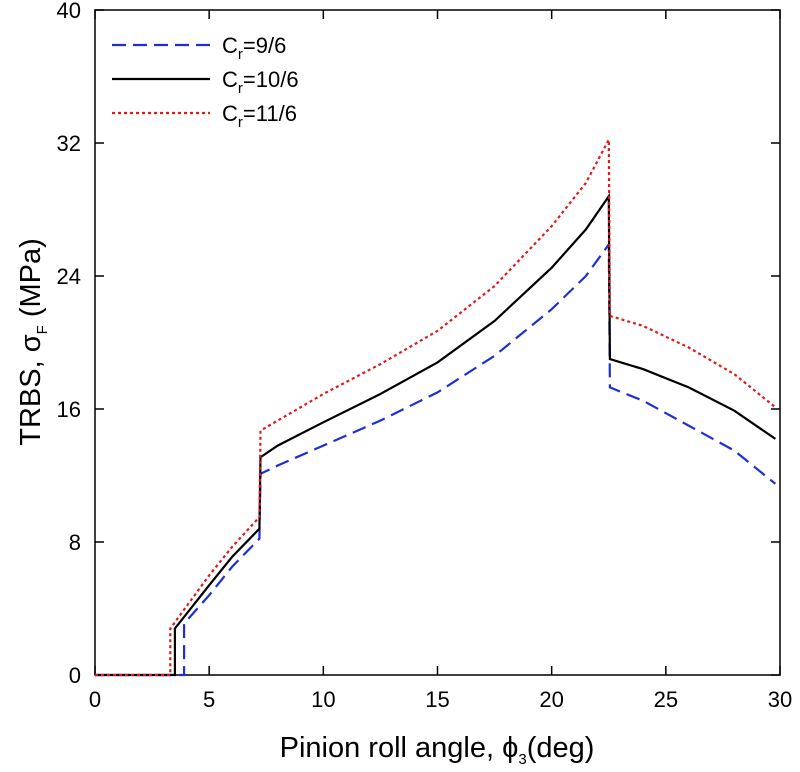  What do you see at coordinates (69, 11) in the screenshot?
I see `y-tick-label: 40` at bounding box center [69, 11].